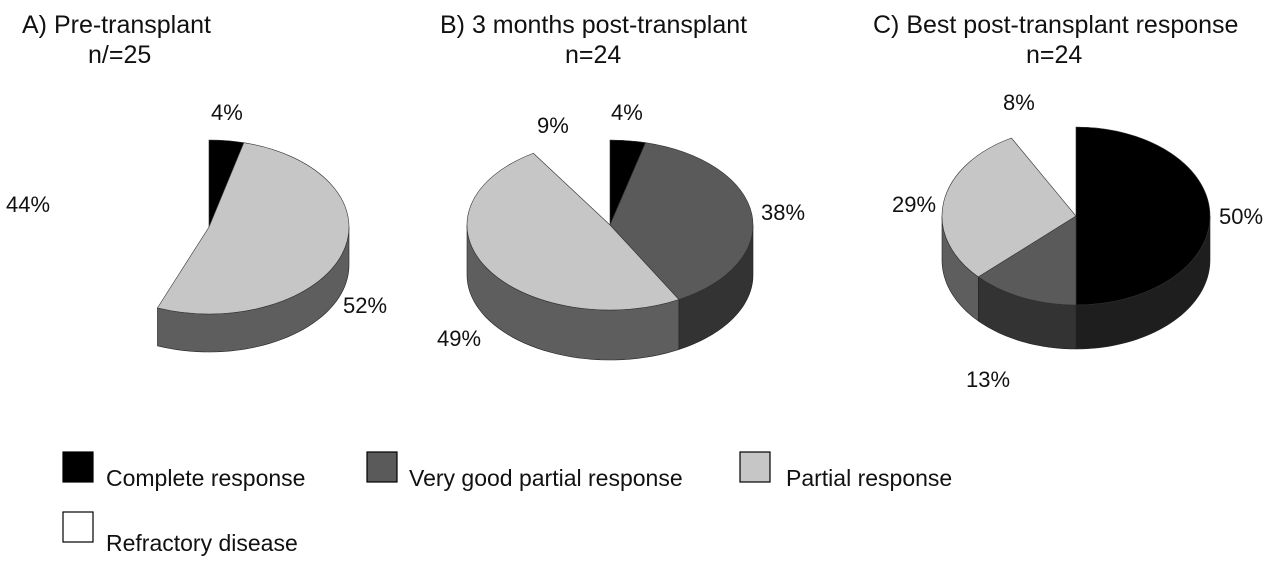  What do you see at coordinates (1143, 216) in the screenshot?
I see `pie-slice-complete-response` at bounding box center [1143, 216].